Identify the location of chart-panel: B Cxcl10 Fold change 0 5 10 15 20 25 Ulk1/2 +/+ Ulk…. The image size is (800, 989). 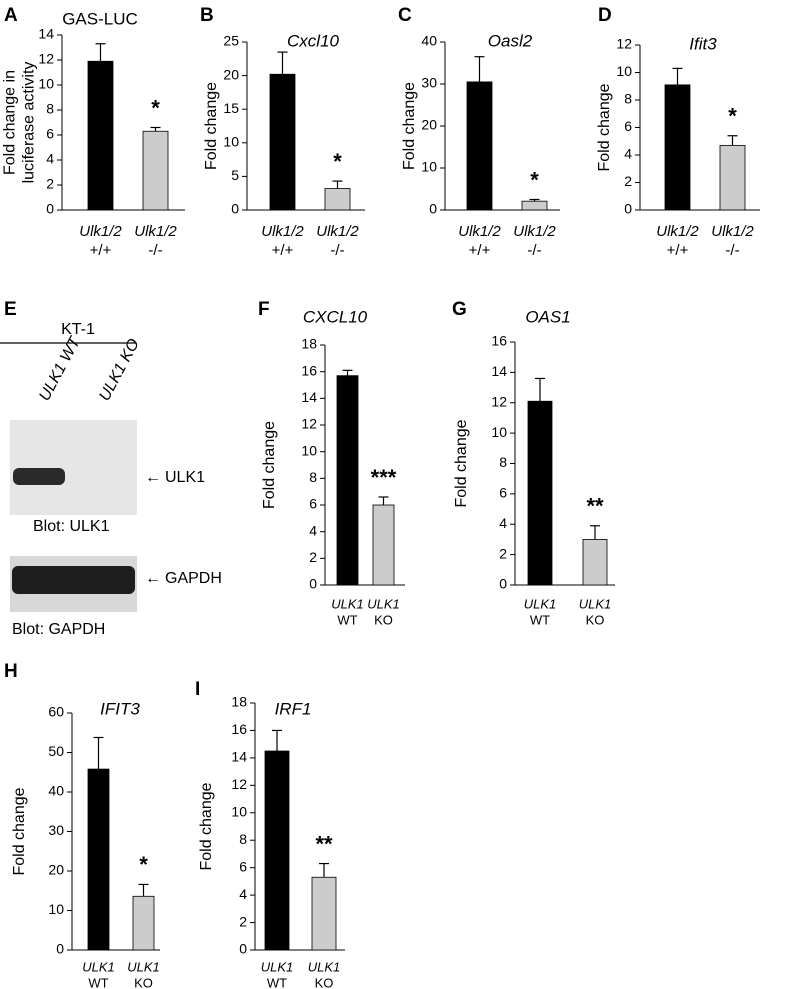
(282, 132).